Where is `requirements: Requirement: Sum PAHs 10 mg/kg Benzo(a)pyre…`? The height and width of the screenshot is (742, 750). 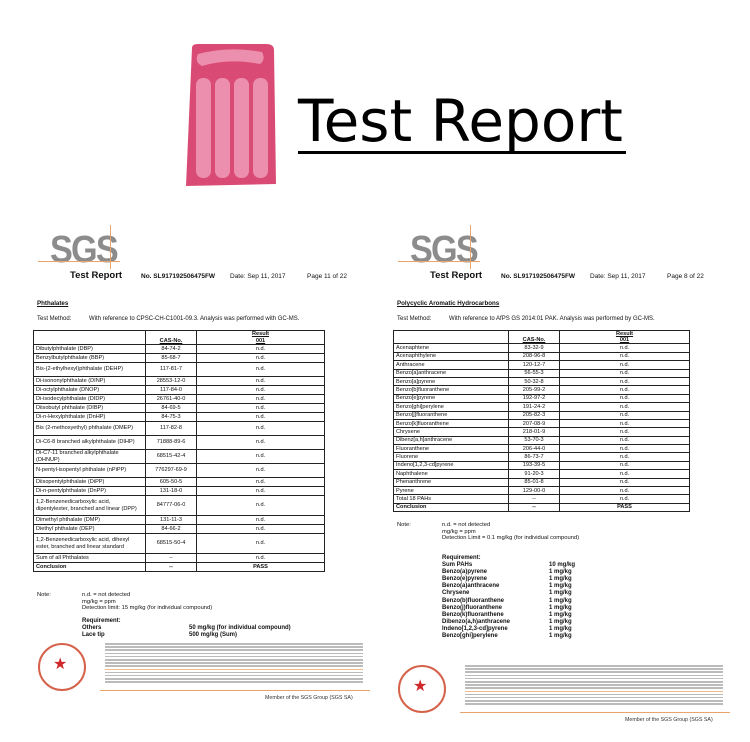
requirements: Requirement: Sum PAHs 10 mg/kg Benzo(a)pyre… is located at coordinates (508, 597).